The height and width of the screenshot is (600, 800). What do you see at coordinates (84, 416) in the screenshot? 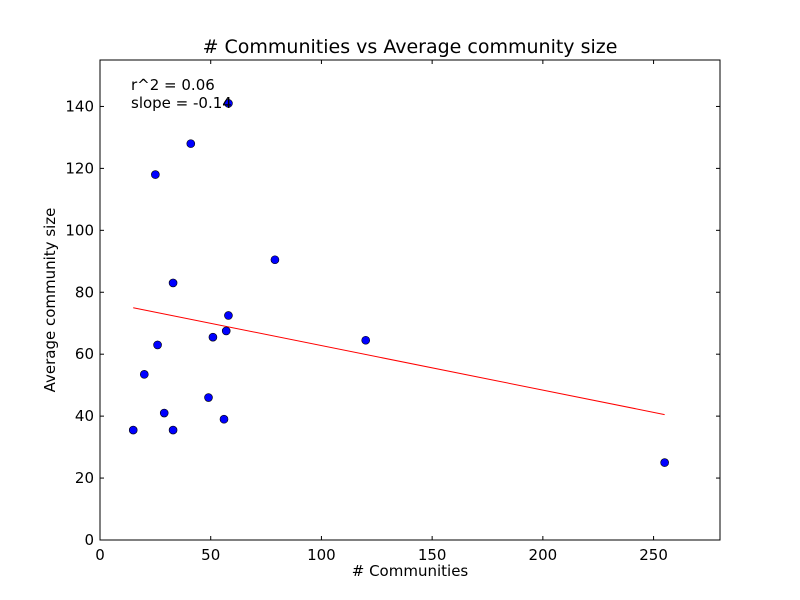
I see `y-tick-label: 40` at bounding box center [84, 416].